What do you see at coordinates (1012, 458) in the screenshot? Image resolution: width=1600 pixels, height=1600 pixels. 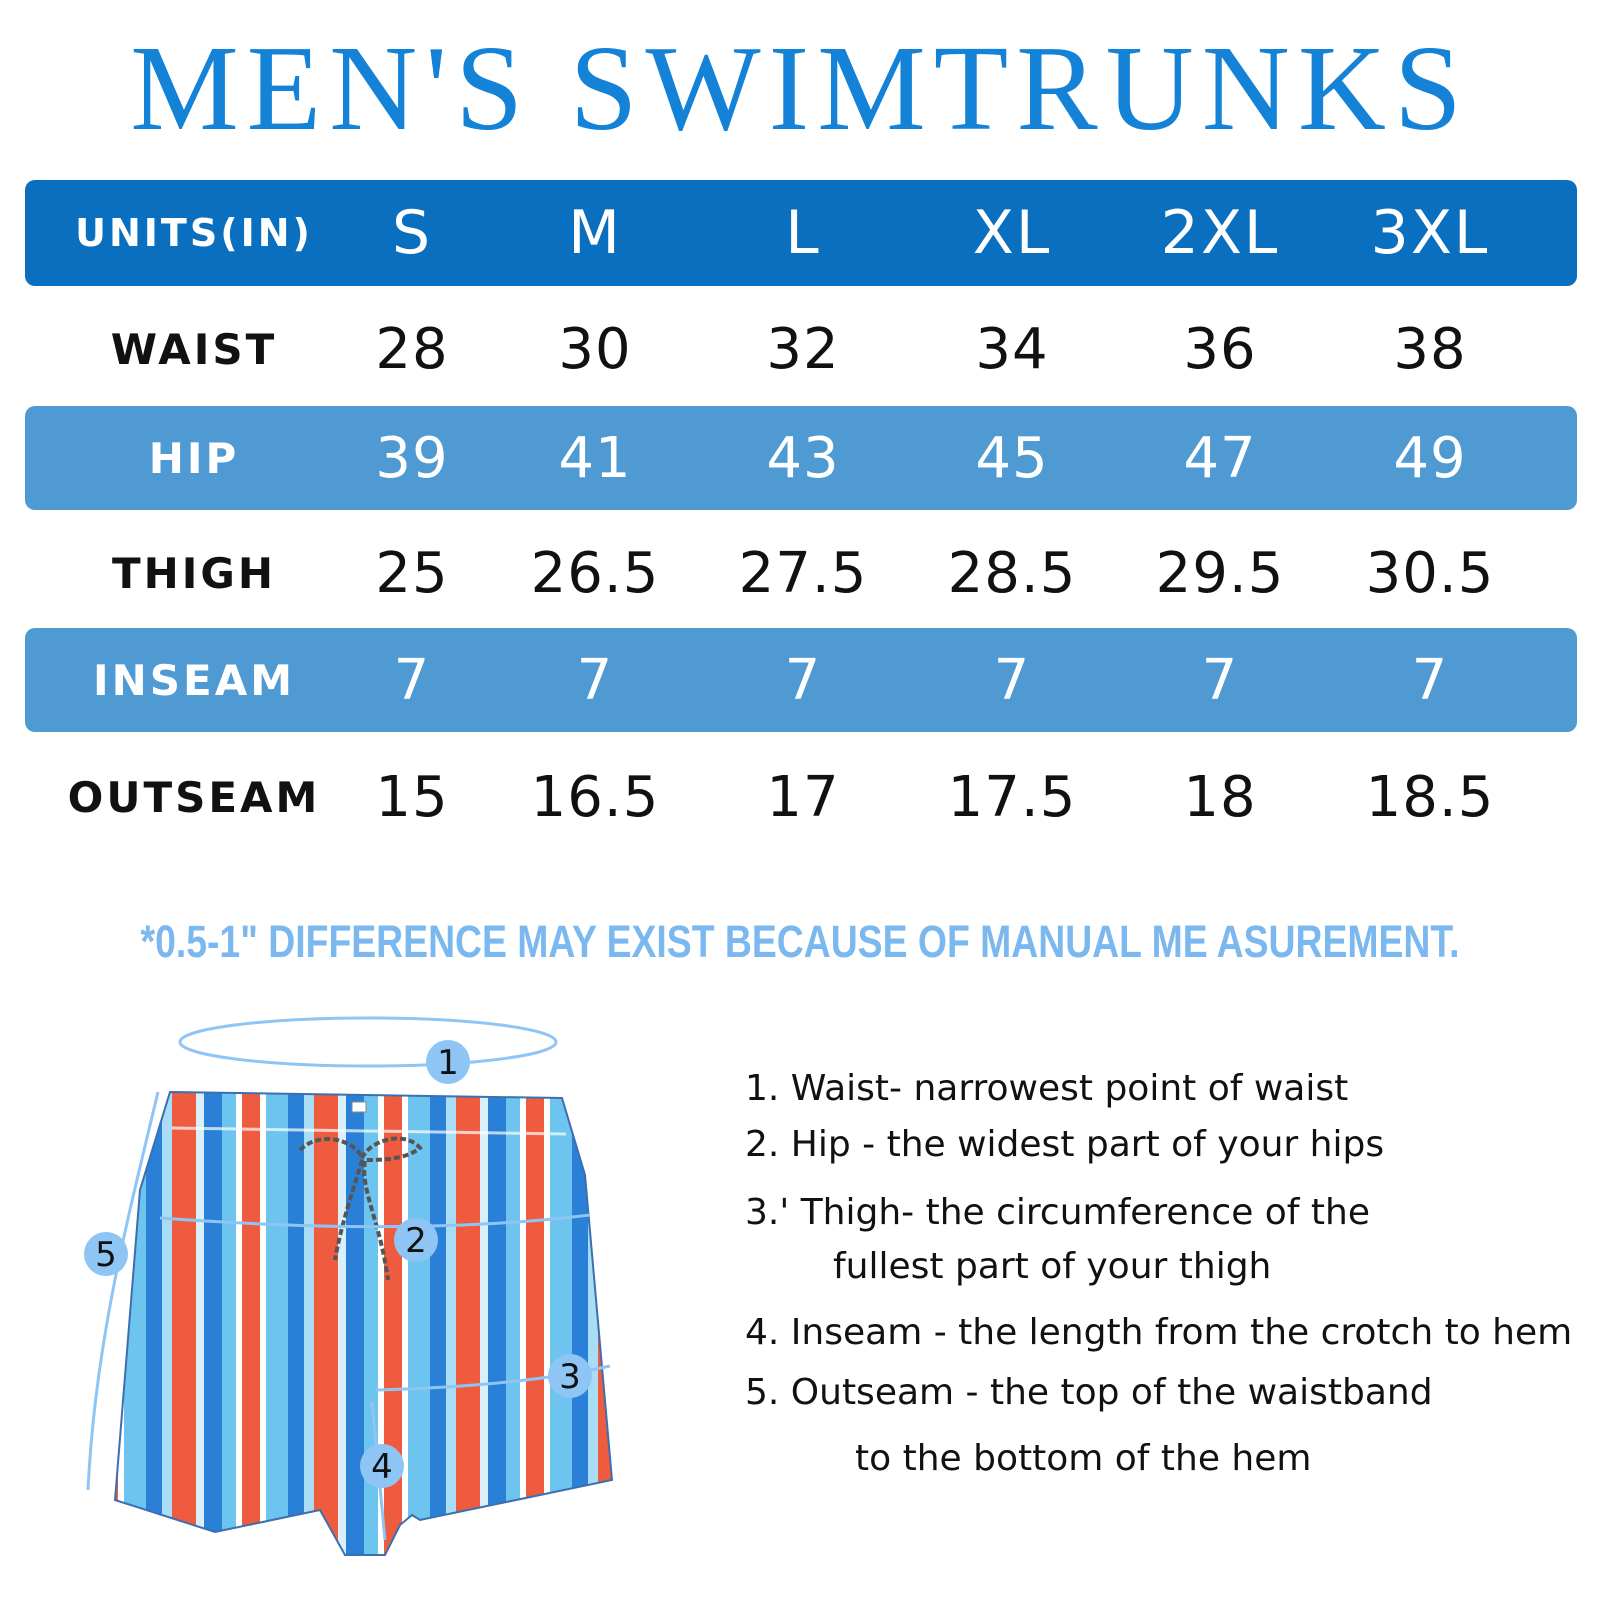 I see `table-cell: 45` at bounding box center [1012, 458].